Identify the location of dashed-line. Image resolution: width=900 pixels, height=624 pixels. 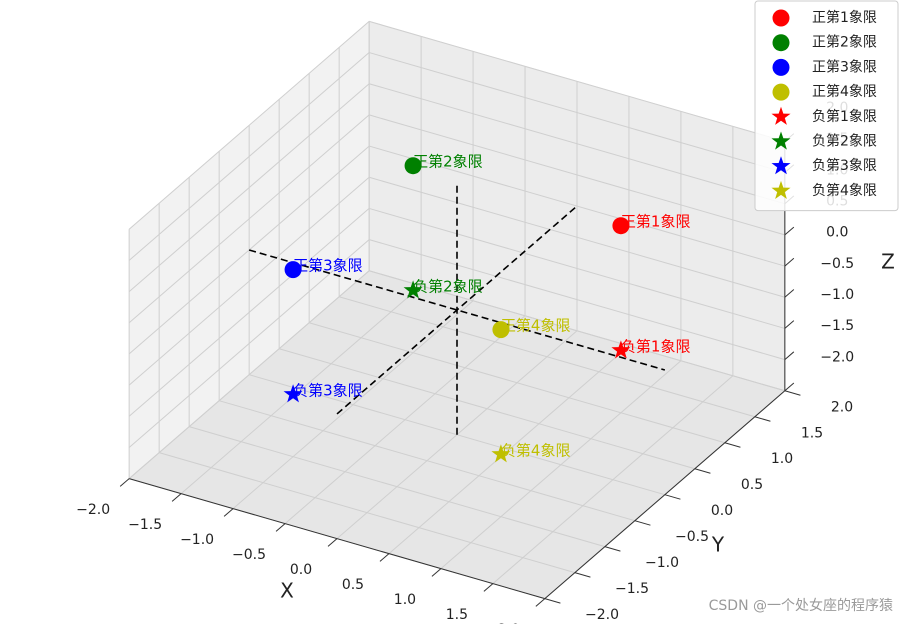
(457, 310).